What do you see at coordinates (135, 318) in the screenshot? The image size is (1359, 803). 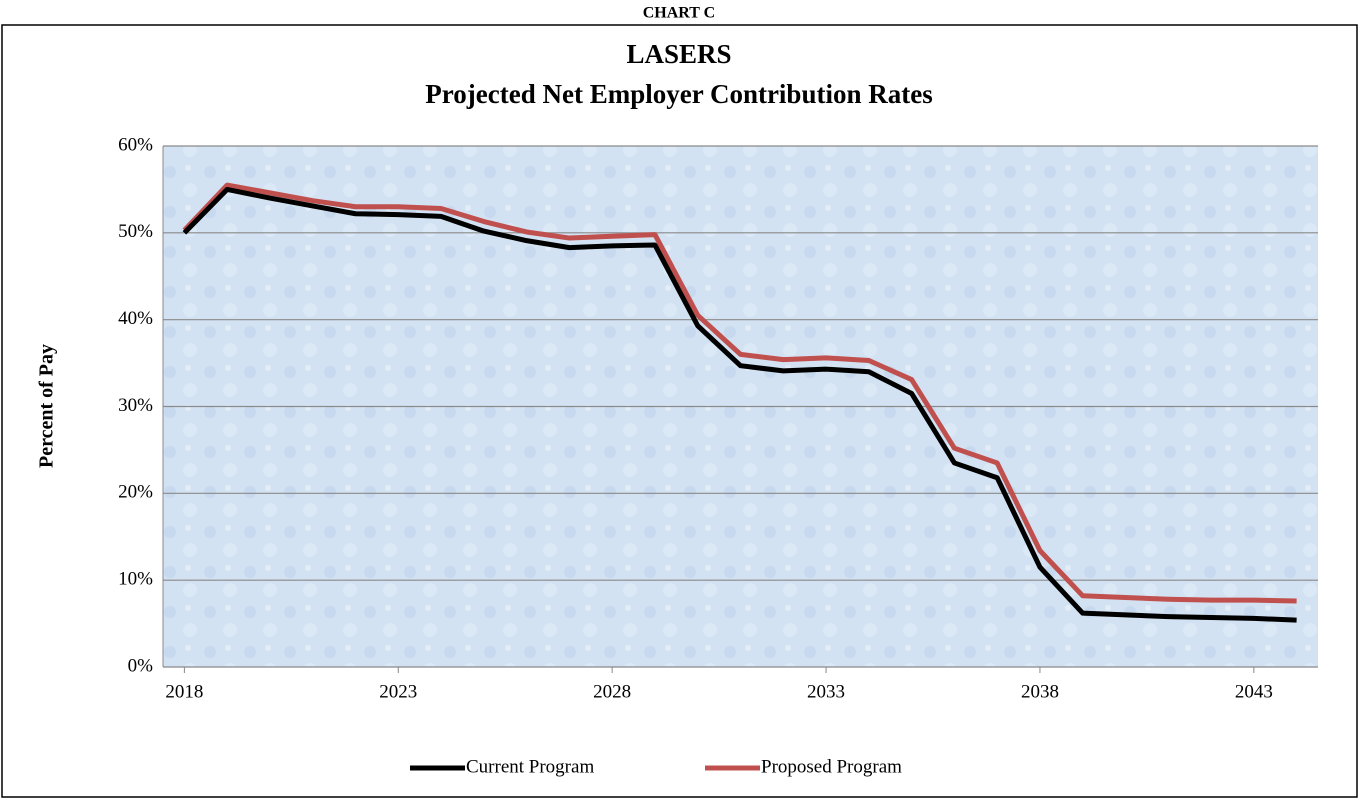 I see `y-tick-label: 40%` at bounding box center [135, 318].